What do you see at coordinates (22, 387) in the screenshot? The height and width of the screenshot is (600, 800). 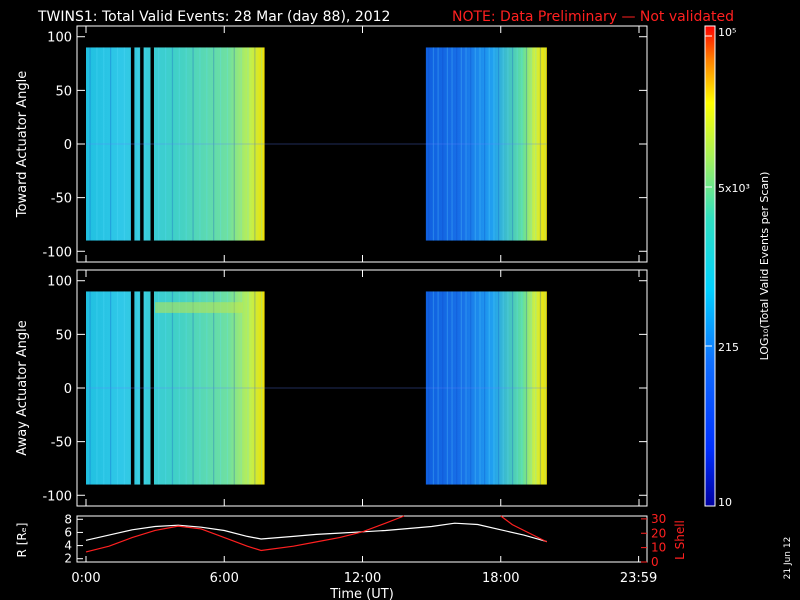 I see `away-ylabel: Away Actuator Angle` at bounding box center [22, 387].